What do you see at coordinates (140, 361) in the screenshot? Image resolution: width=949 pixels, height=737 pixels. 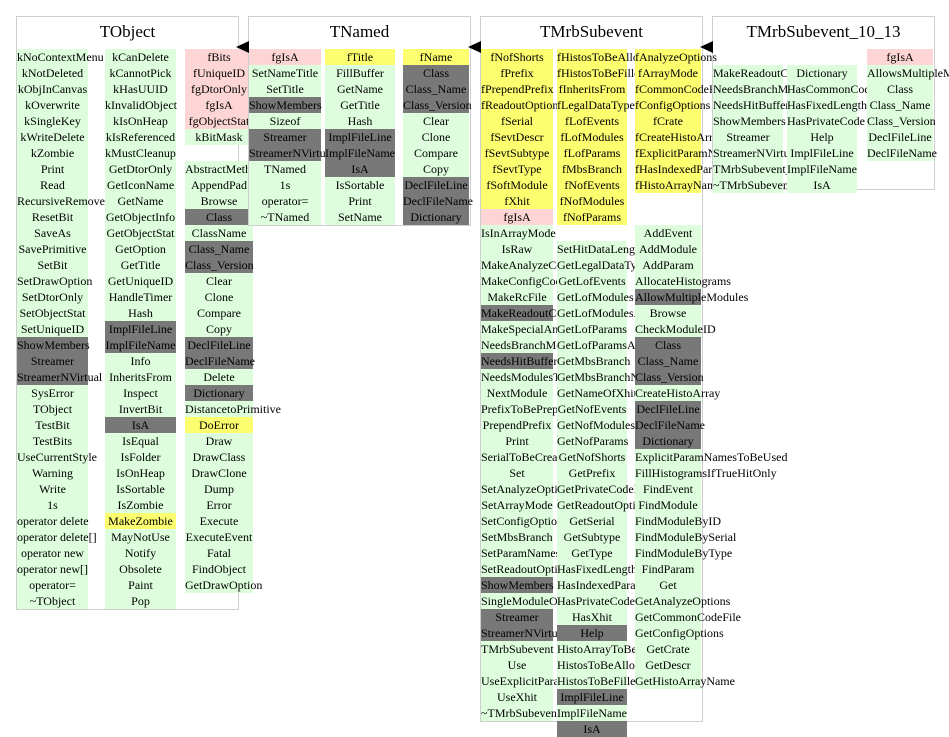 I see `member-cell: Info` at bounding box center [140, 361].